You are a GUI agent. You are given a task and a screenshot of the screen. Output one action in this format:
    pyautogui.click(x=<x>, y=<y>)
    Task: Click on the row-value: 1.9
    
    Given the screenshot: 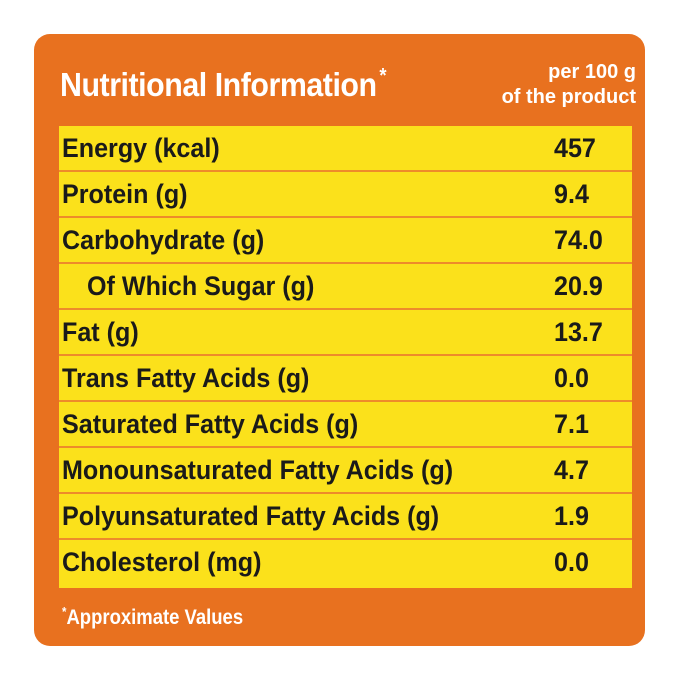 What is the action you would take?
    pyautogui.click(x=571, y=516)
    